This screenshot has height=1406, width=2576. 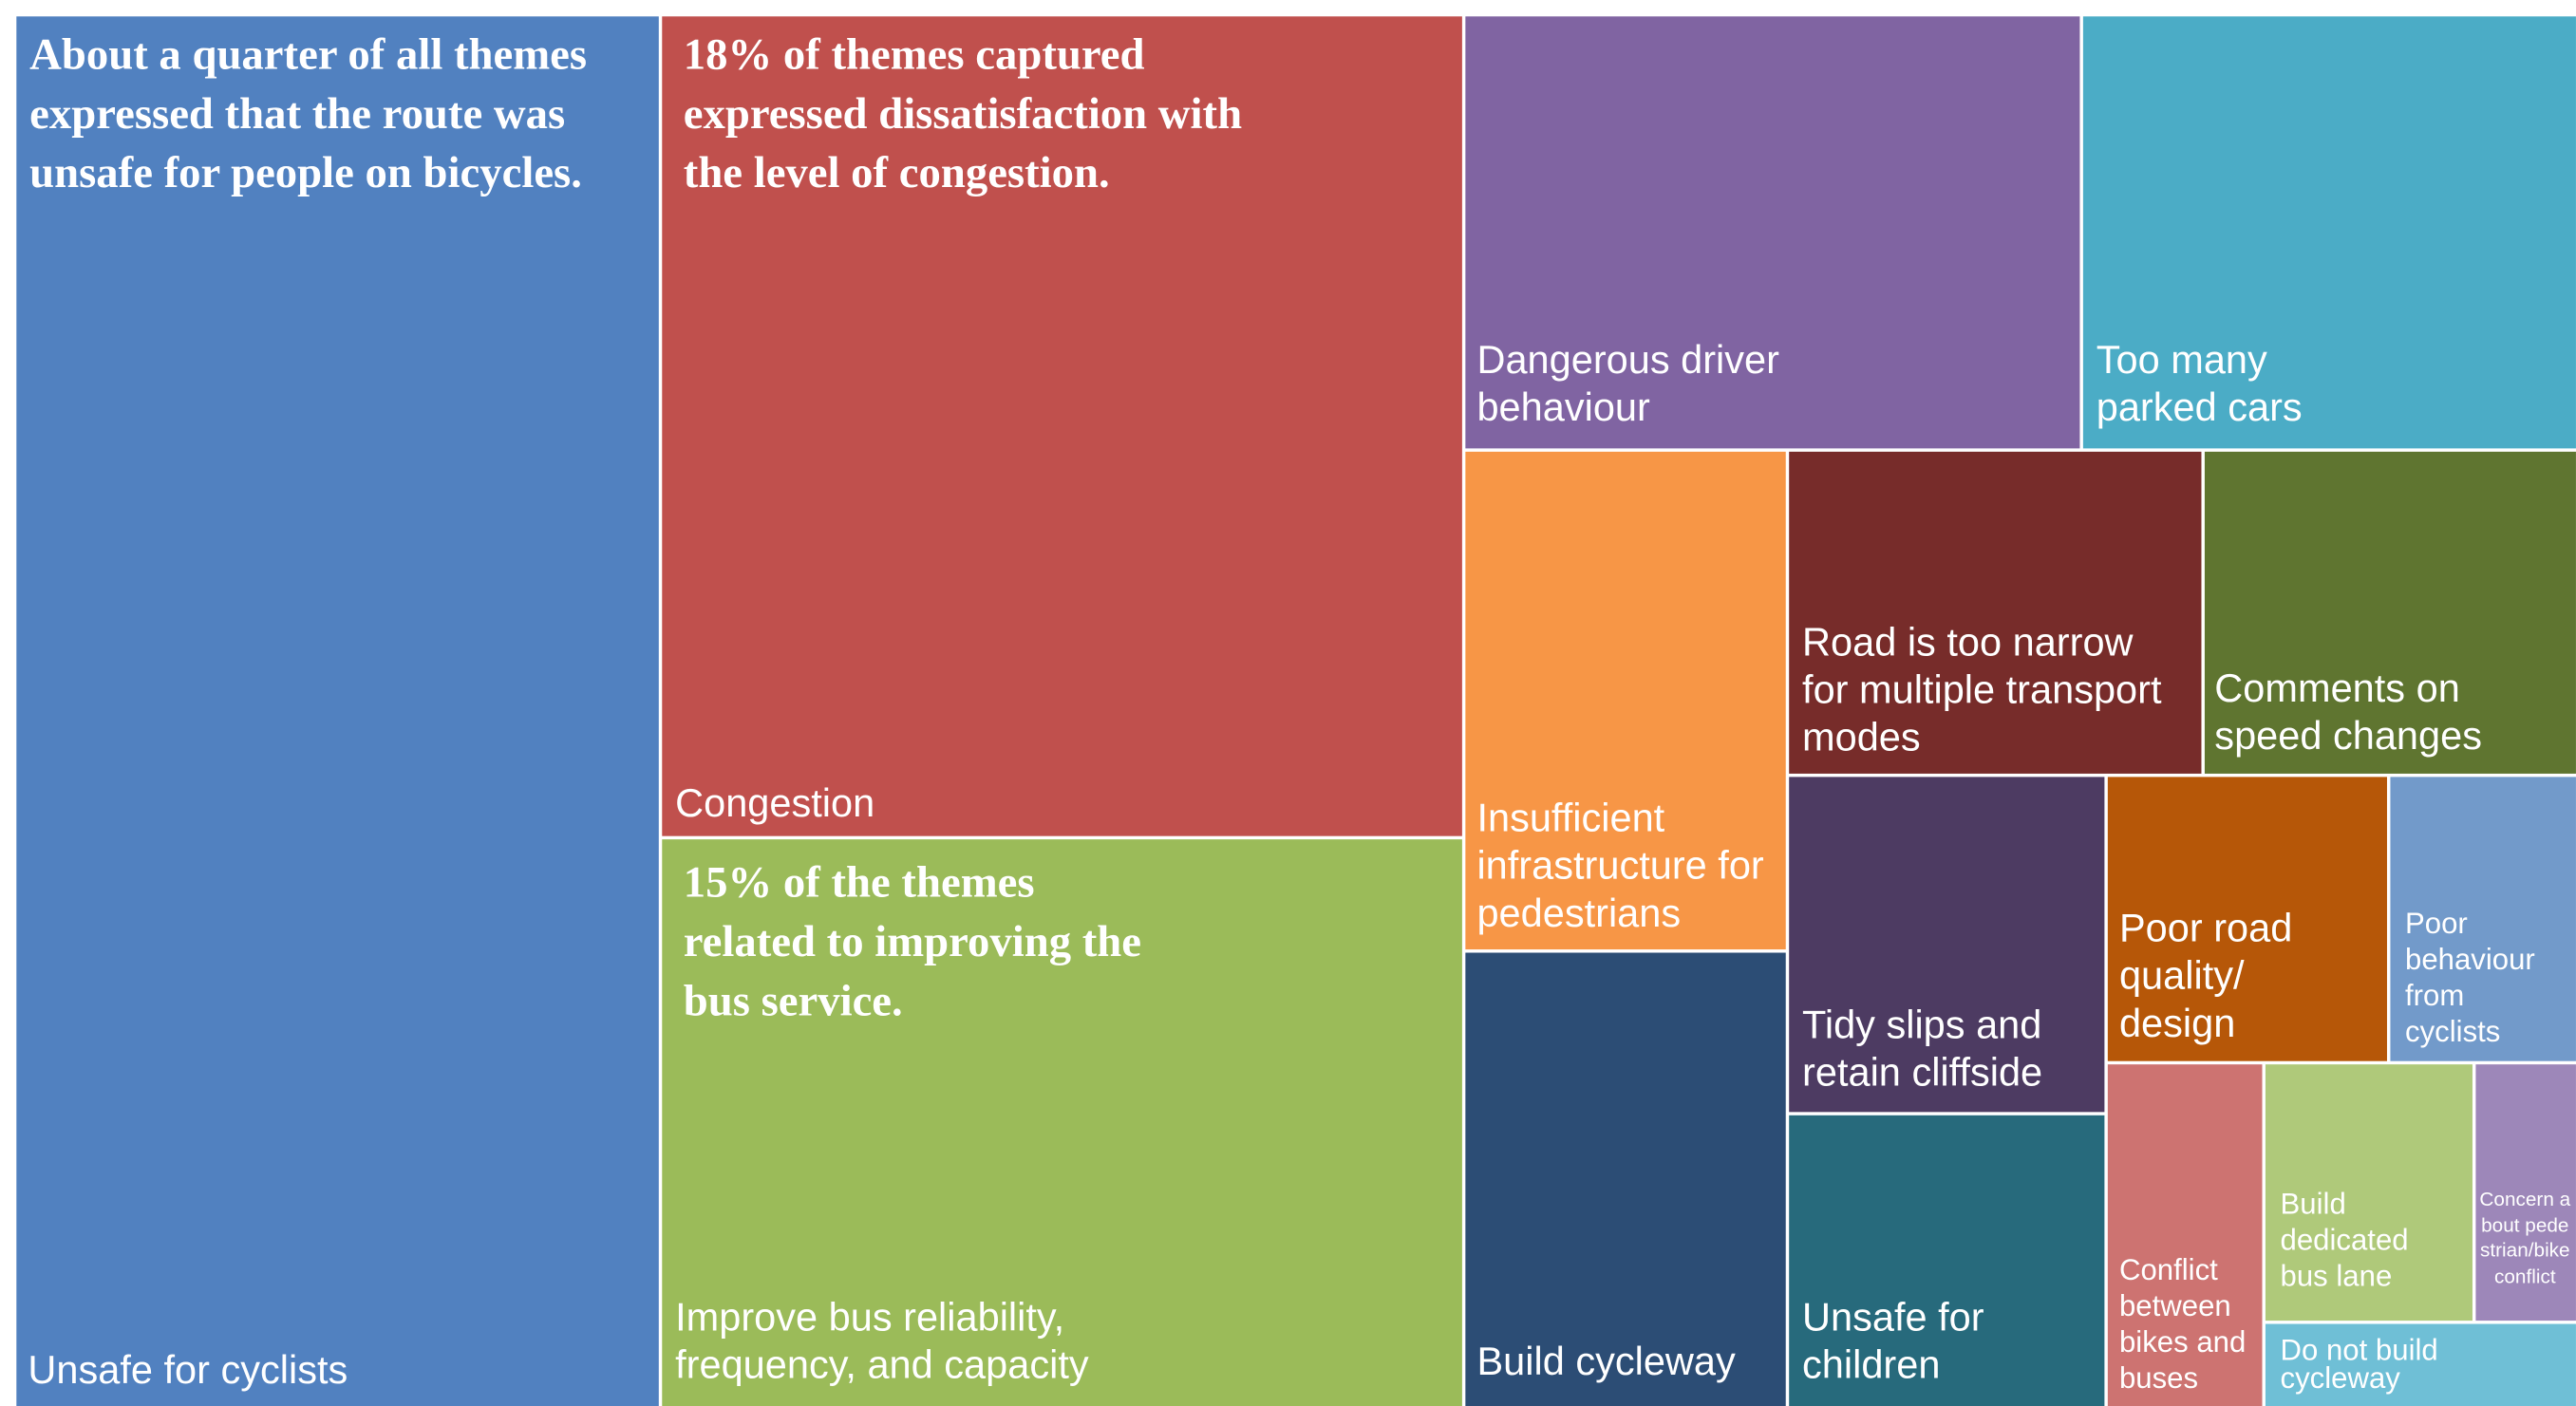 I want to click on tile-label: Too many parked cars, so click(x=2199, y=384).